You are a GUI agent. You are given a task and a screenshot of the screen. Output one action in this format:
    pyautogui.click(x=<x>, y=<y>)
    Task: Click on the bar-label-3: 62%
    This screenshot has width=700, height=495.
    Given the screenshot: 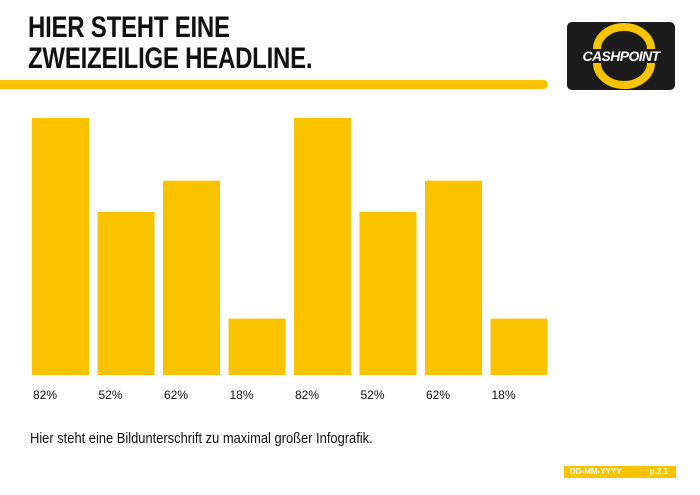 What is the action you would take?
    pyautogui.click(x=176, y=395)
    